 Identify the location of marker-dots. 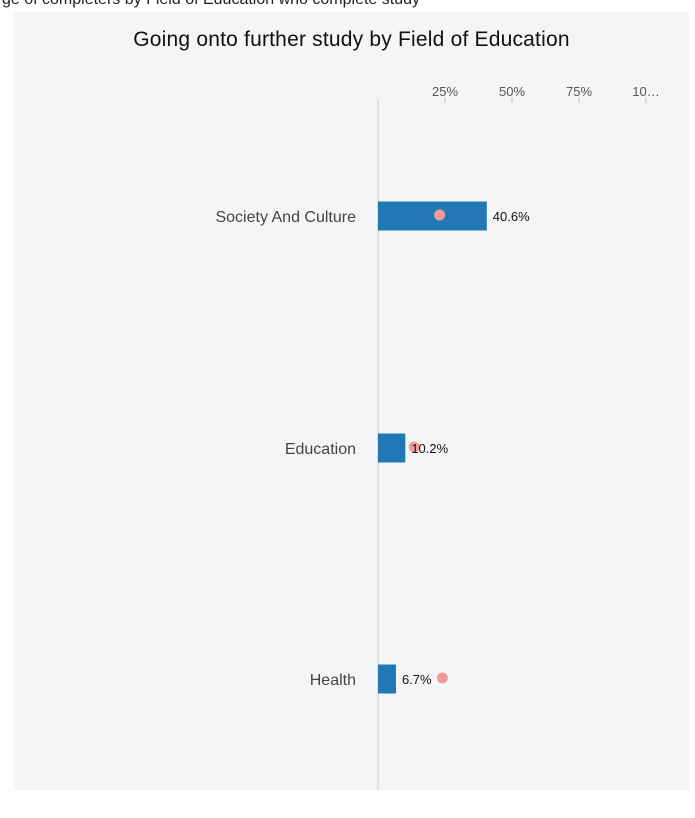
(428, 446).